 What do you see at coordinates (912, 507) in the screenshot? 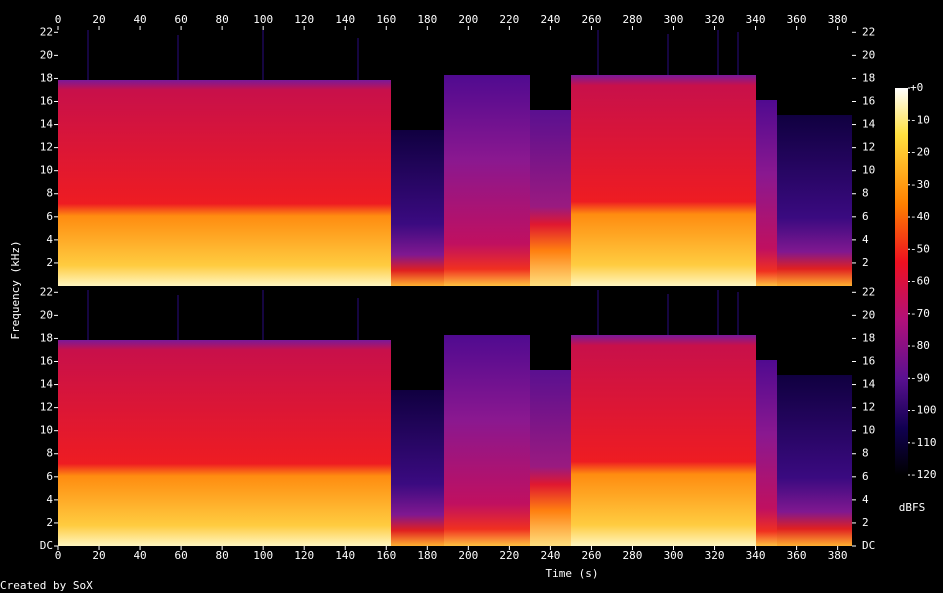
I see `colorbar-label: dBFS` at bounding box center [912, 507].